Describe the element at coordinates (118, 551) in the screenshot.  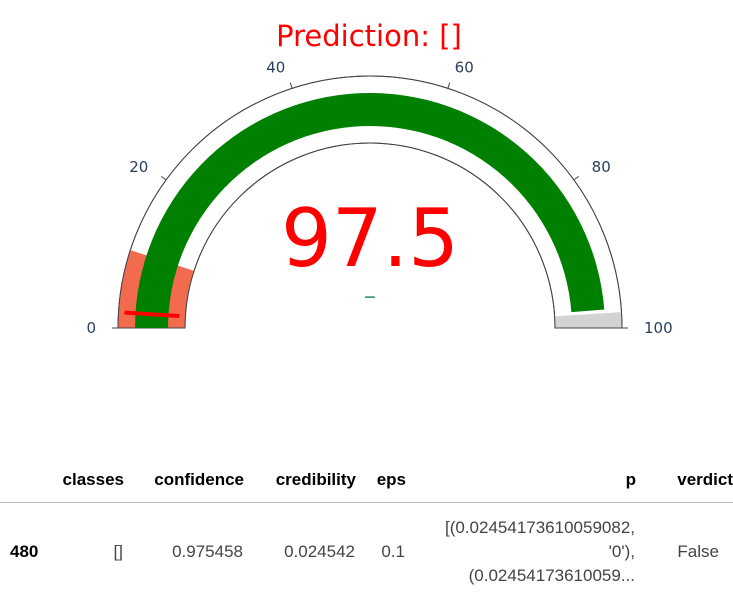
I see `cell-classes: []` at that location.